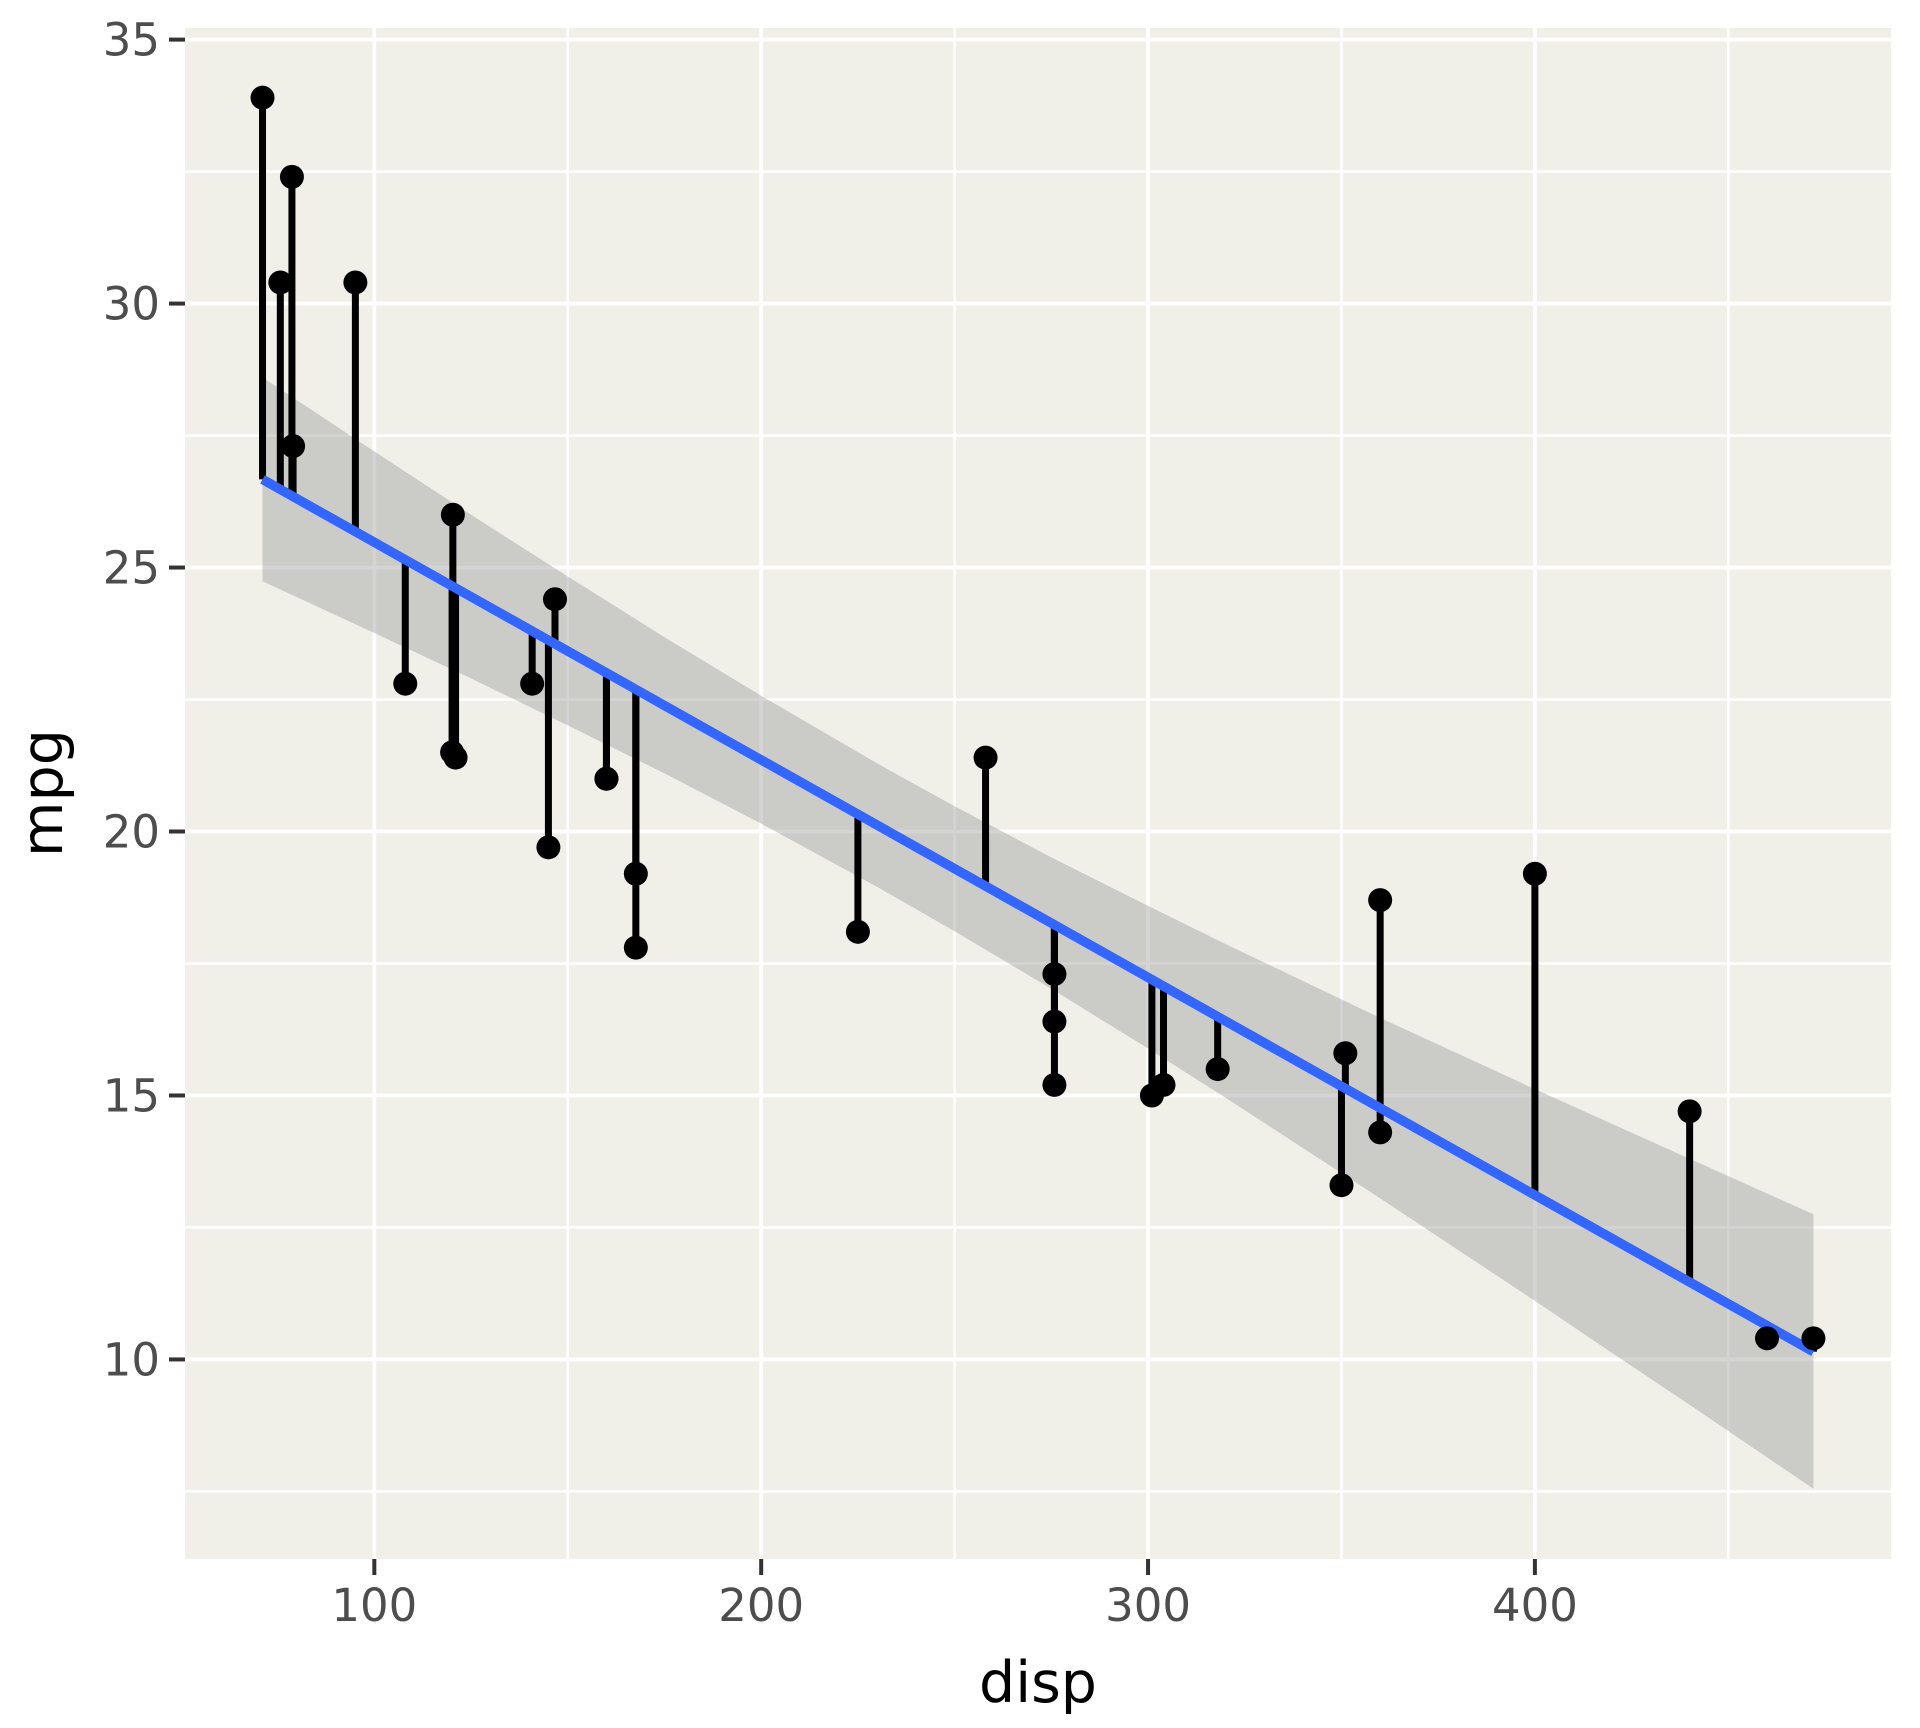 The width and height of the screenshot is (1920, 1728). I want to click on y-tick-label: 10, so click(131, 1359).